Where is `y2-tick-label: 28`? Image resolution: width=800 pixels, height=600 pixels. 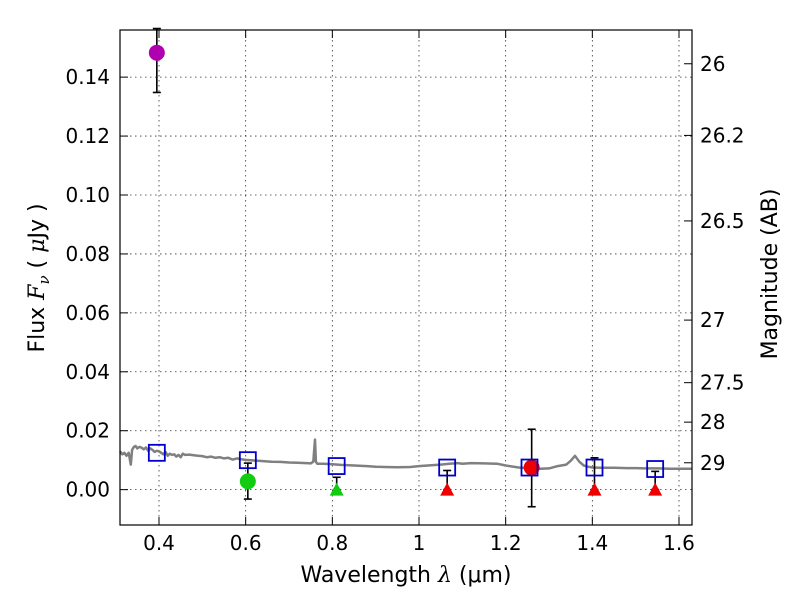
y2-tick-label: 28 is located at coordinates (712, 422).